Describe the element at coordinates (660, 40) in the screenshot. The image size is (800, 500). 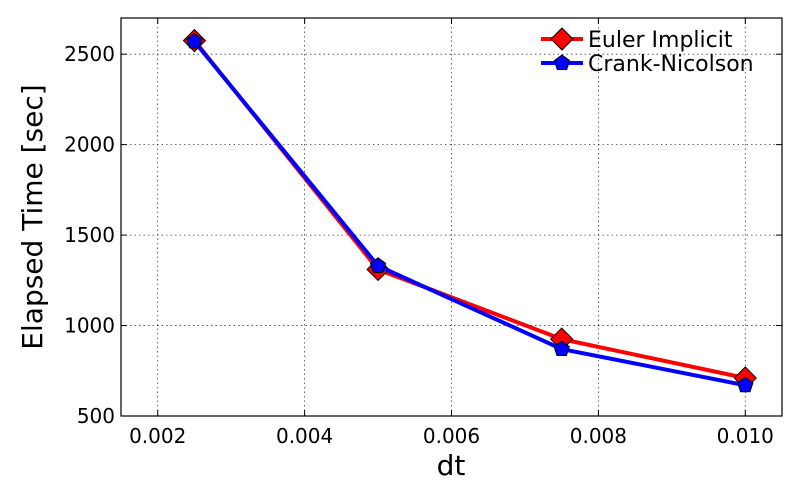
I see `legend-label-euler-implicit: Euler Implicit` at that location.